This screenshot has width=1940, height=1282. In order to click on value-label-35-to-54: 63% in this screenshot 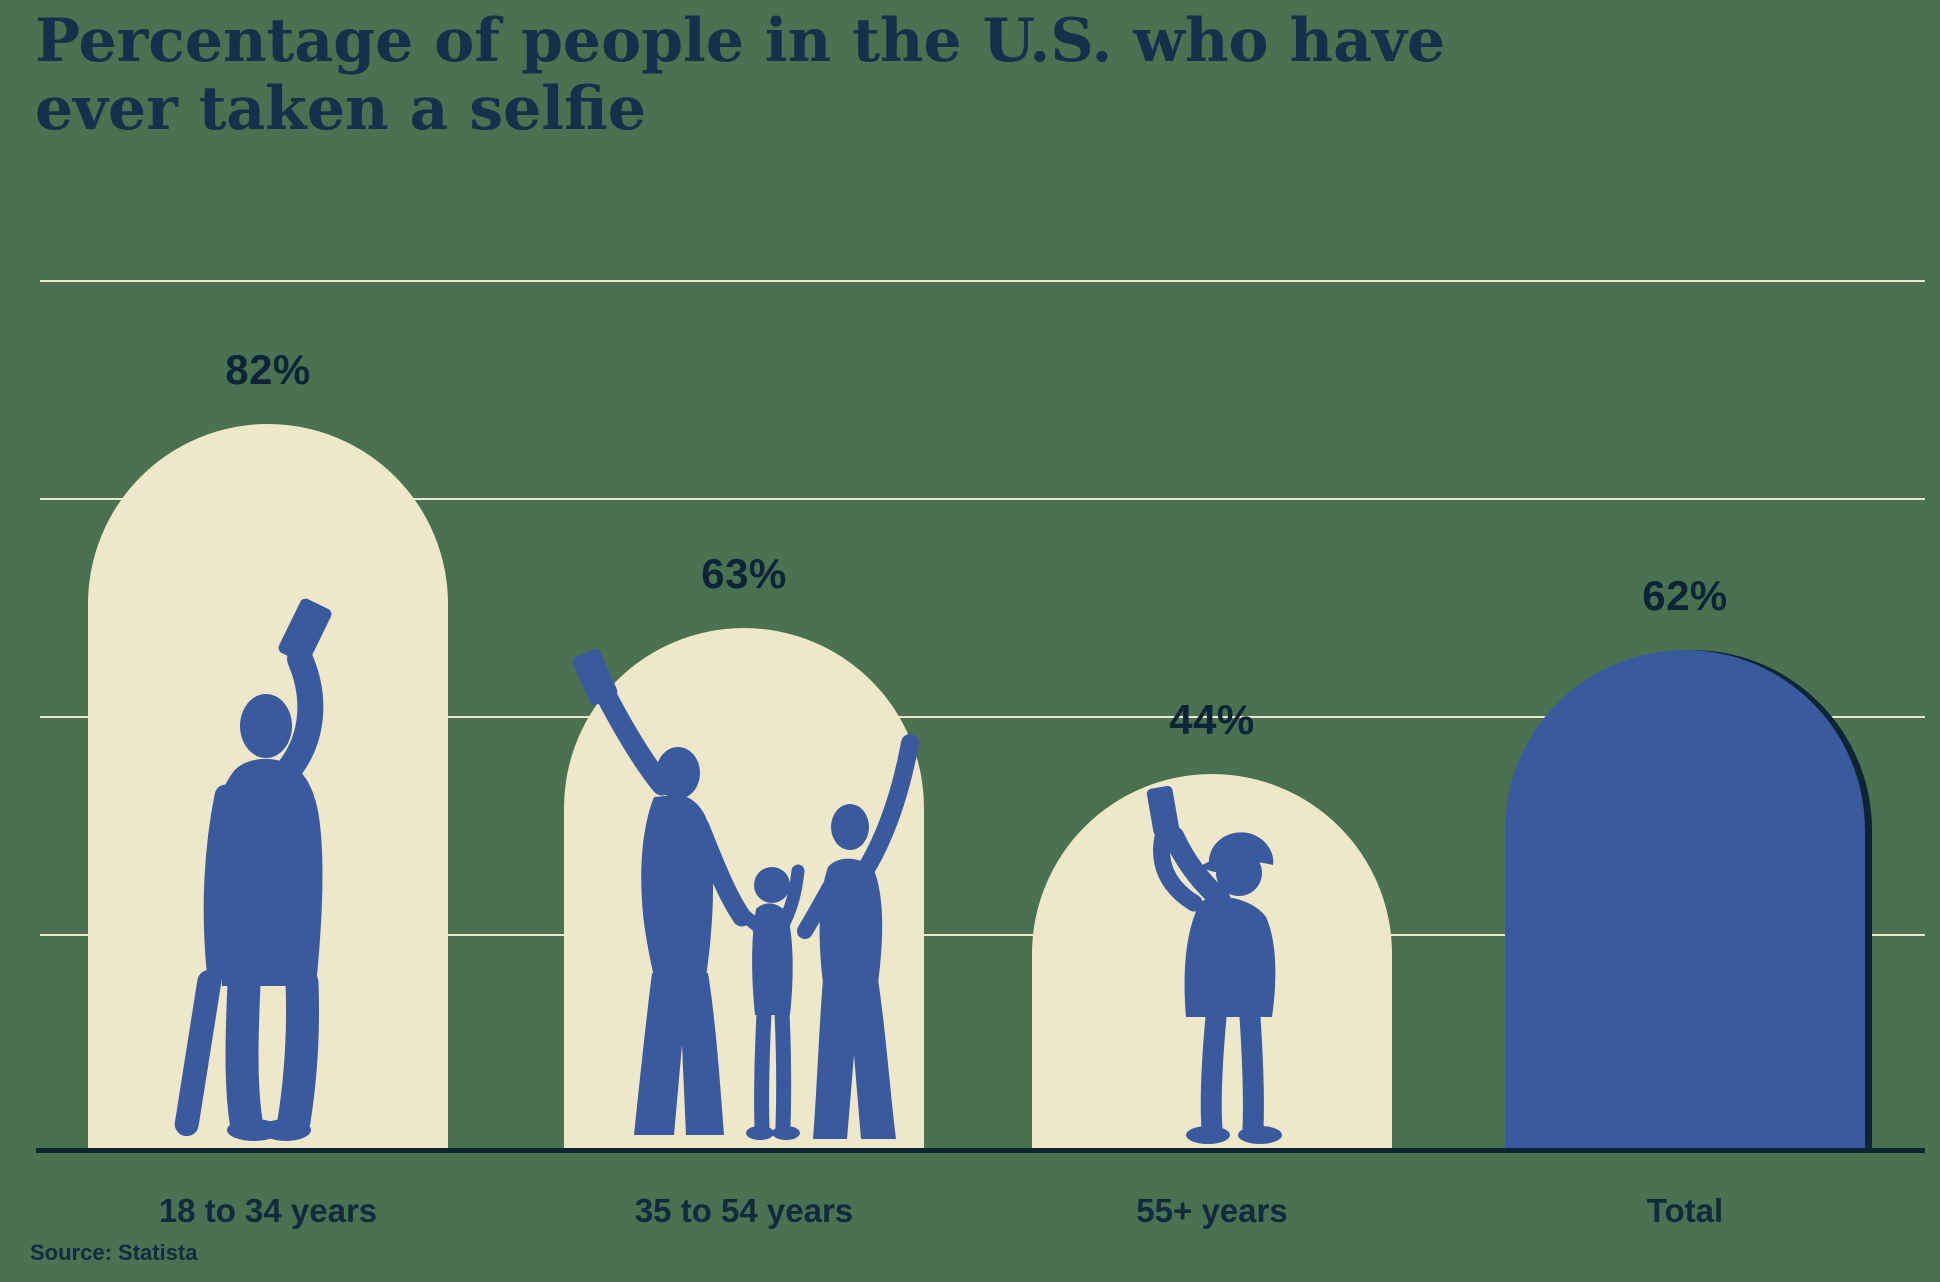, I will do `click(744, 573)`.